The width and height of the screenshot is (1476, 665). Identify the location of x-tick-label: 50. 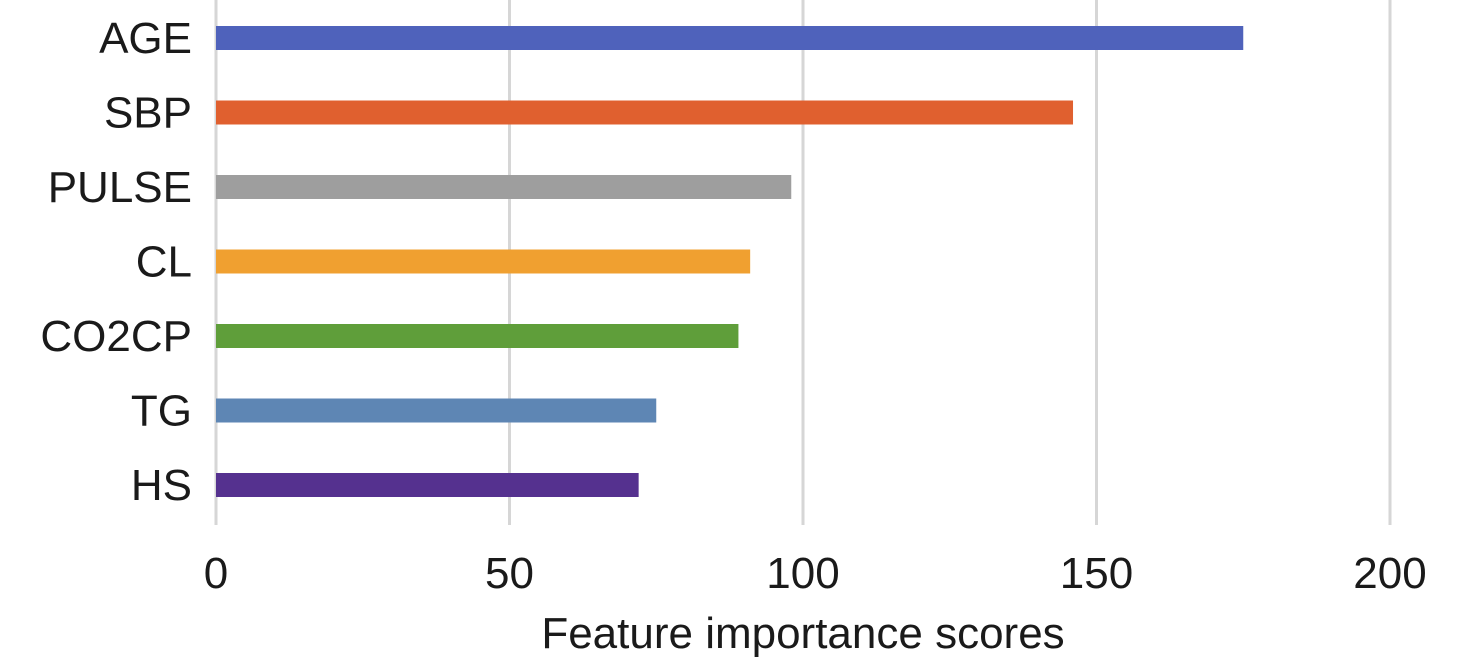
(509, 573).